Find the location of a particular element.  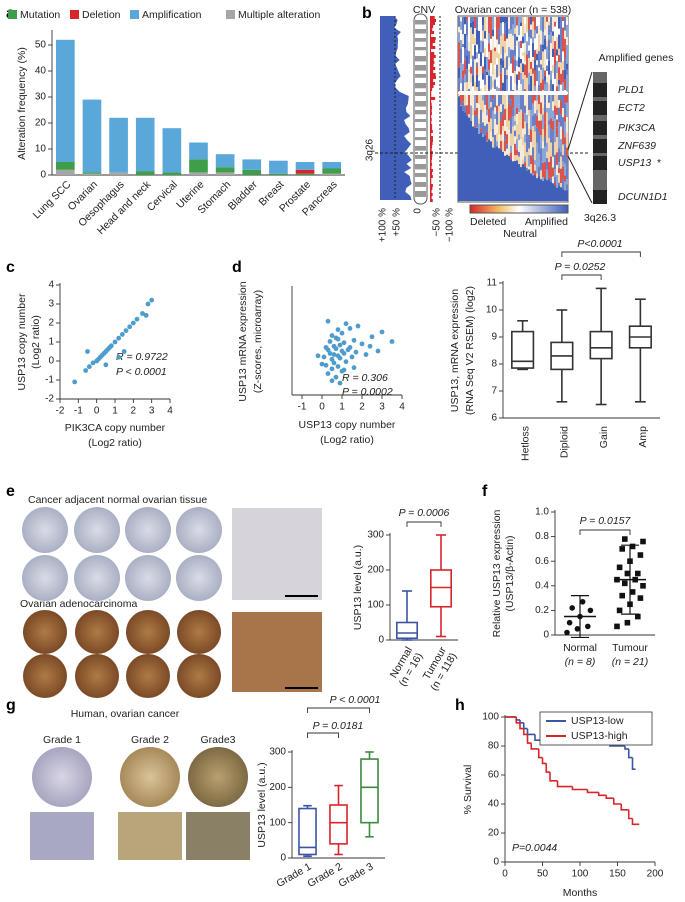

y-tick-label: 7 is located at coordinates (494, 391).